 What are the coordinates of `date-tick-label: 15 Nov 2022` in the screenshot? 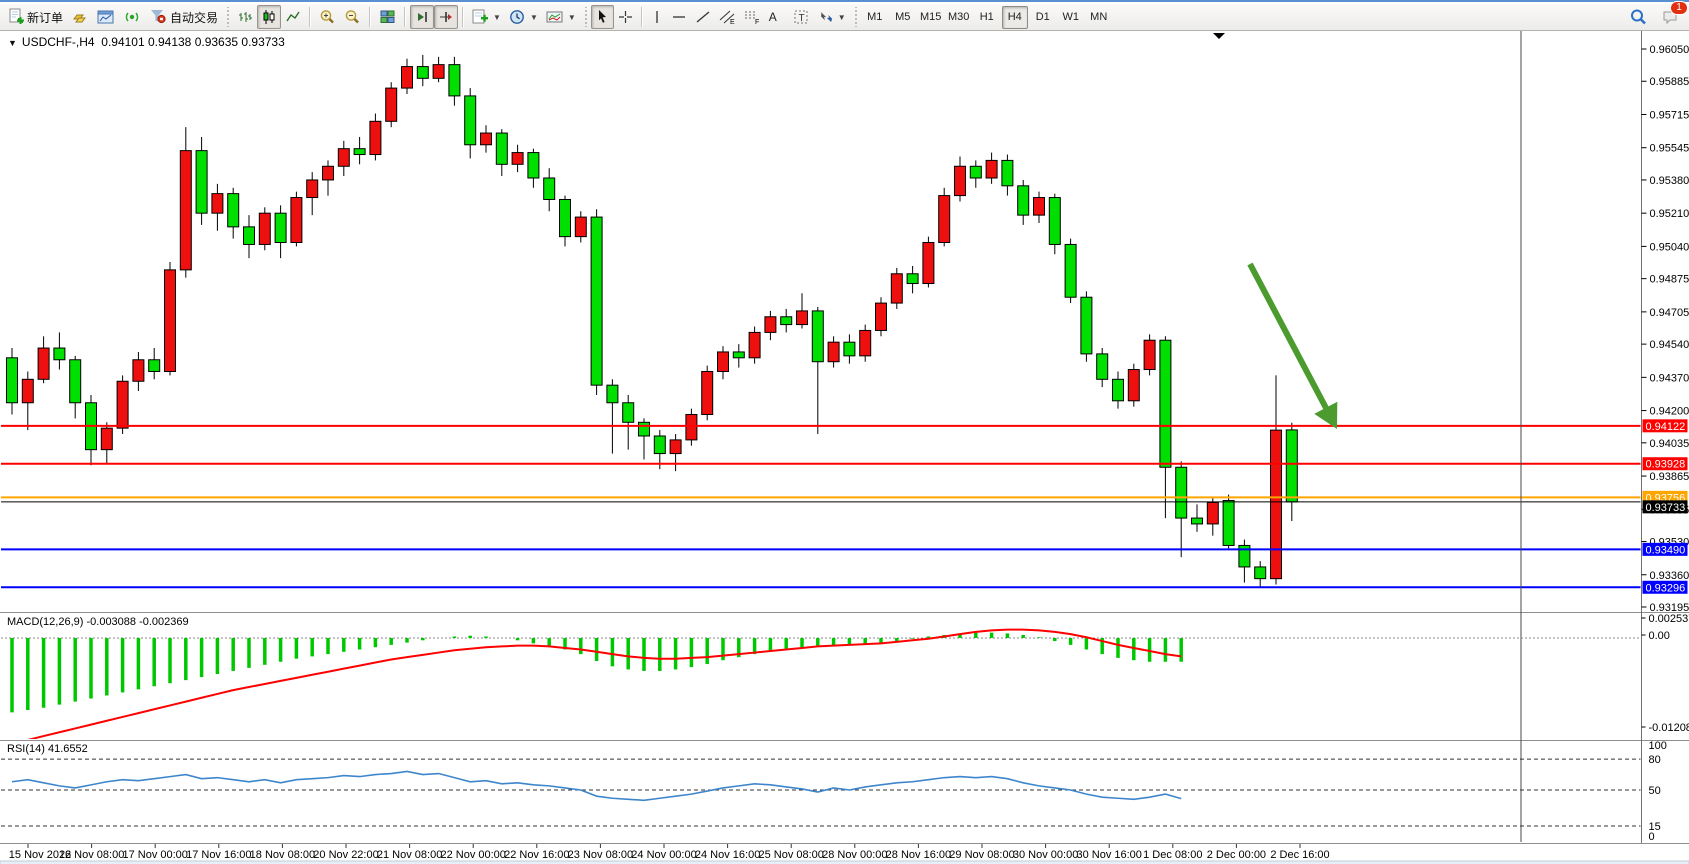 It's located at (40, 855).